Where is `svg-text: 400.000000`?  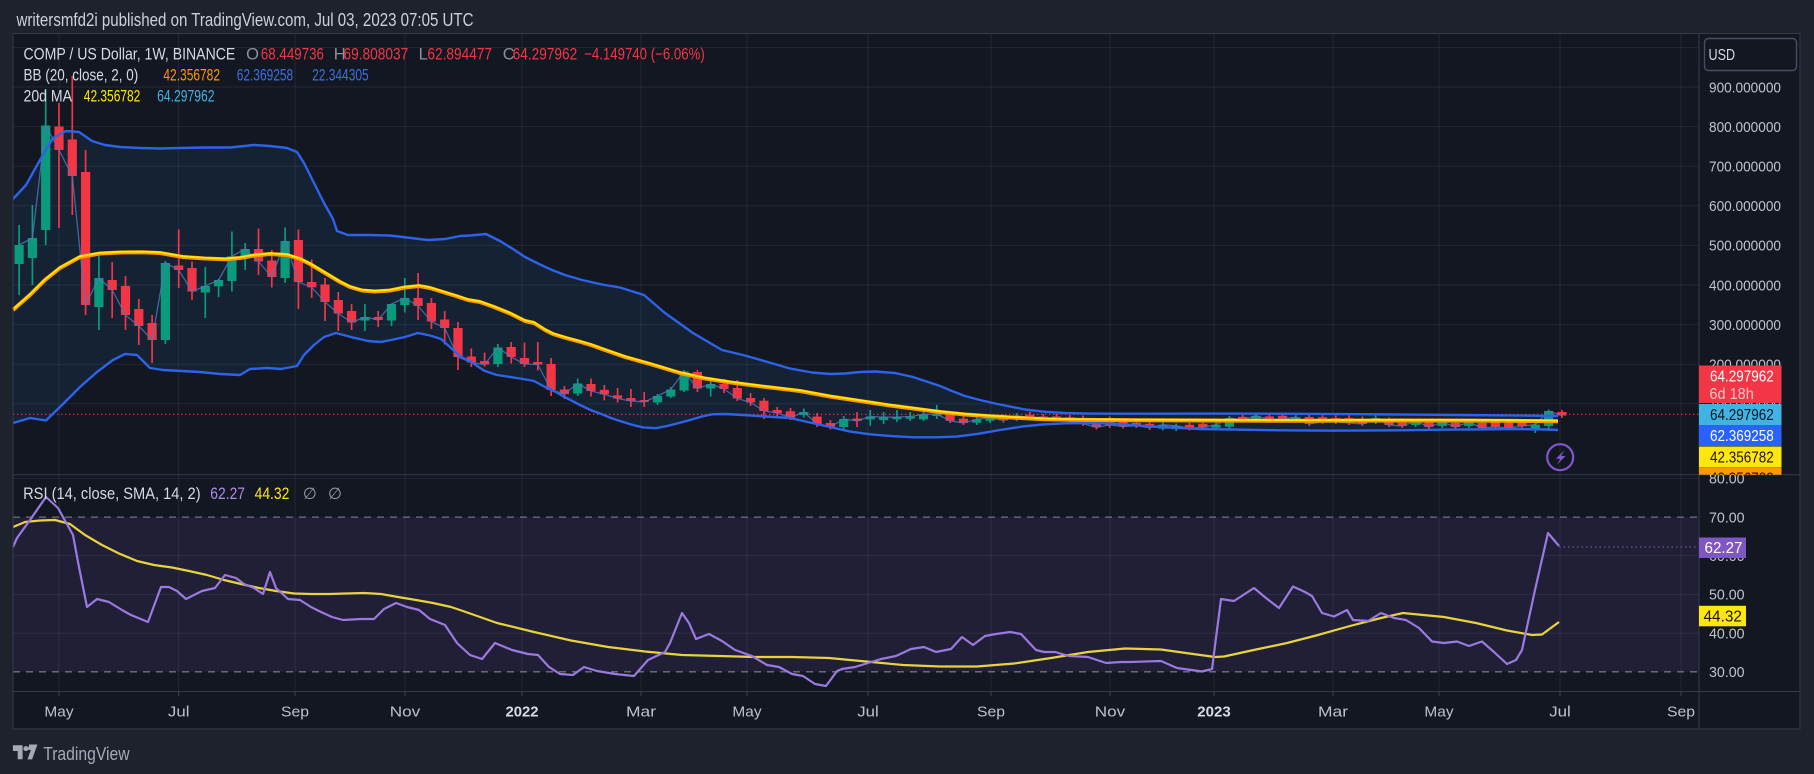
svg-text: 400.000000 is located at coordinates (1745, 285).